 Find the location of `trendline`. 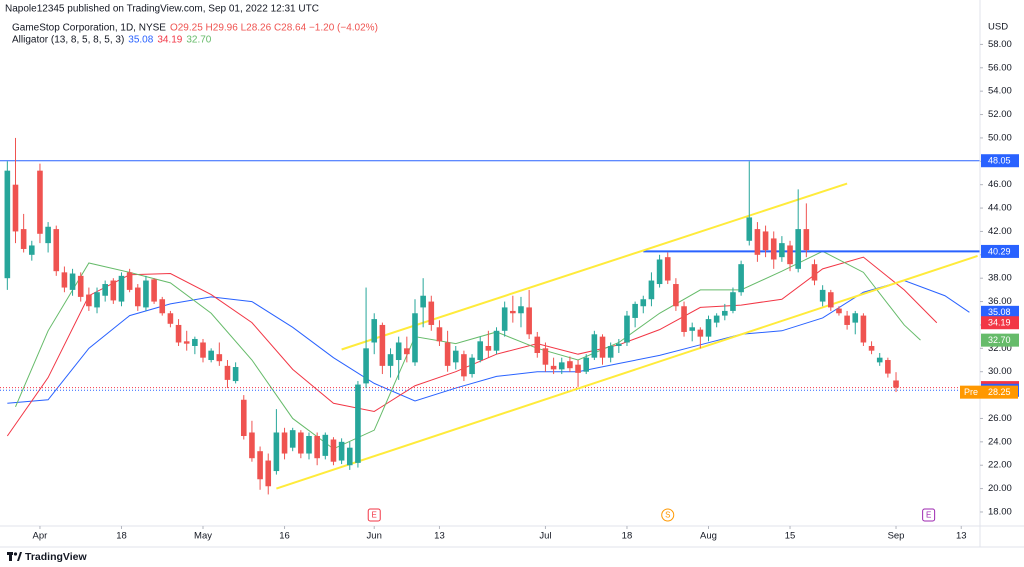

trendline is located at coordinates (594, 266).